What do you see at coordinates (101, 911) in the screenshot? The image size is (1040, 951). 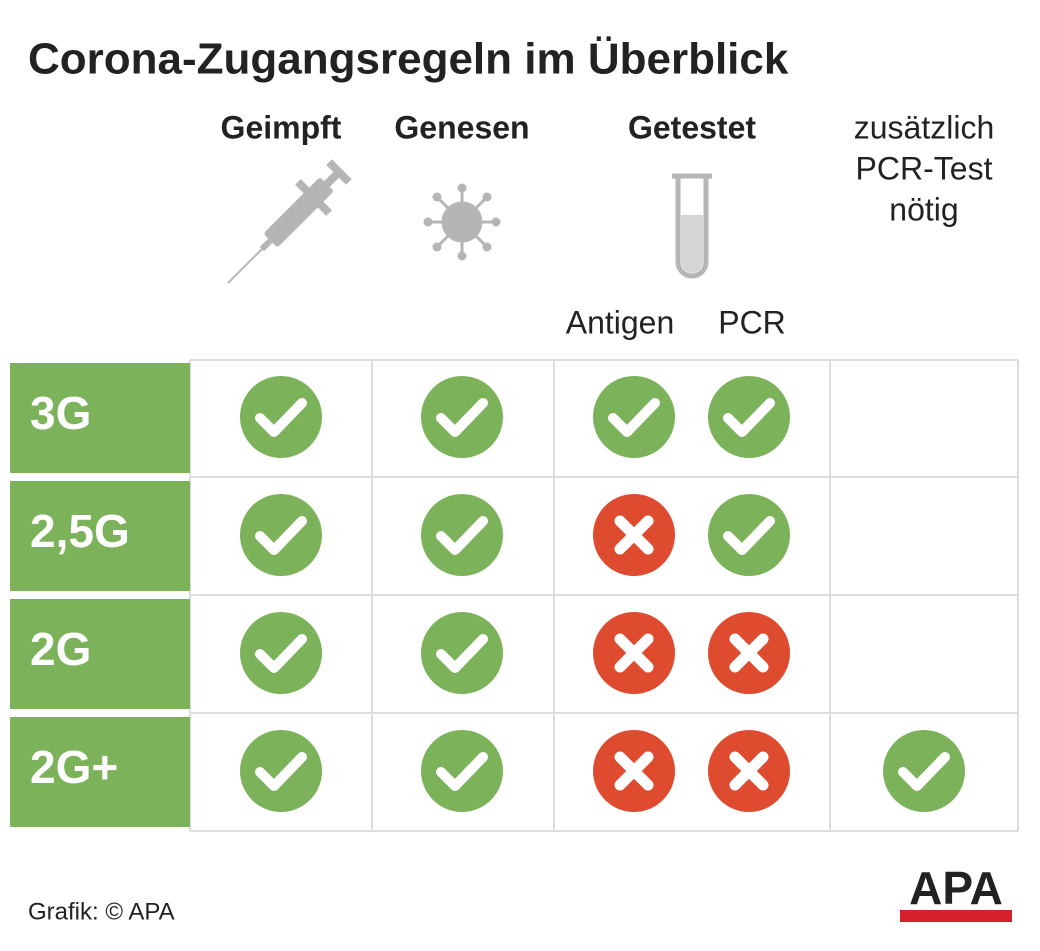 I see `footer: Grafik: © APA` at bounding box center [101, 911].